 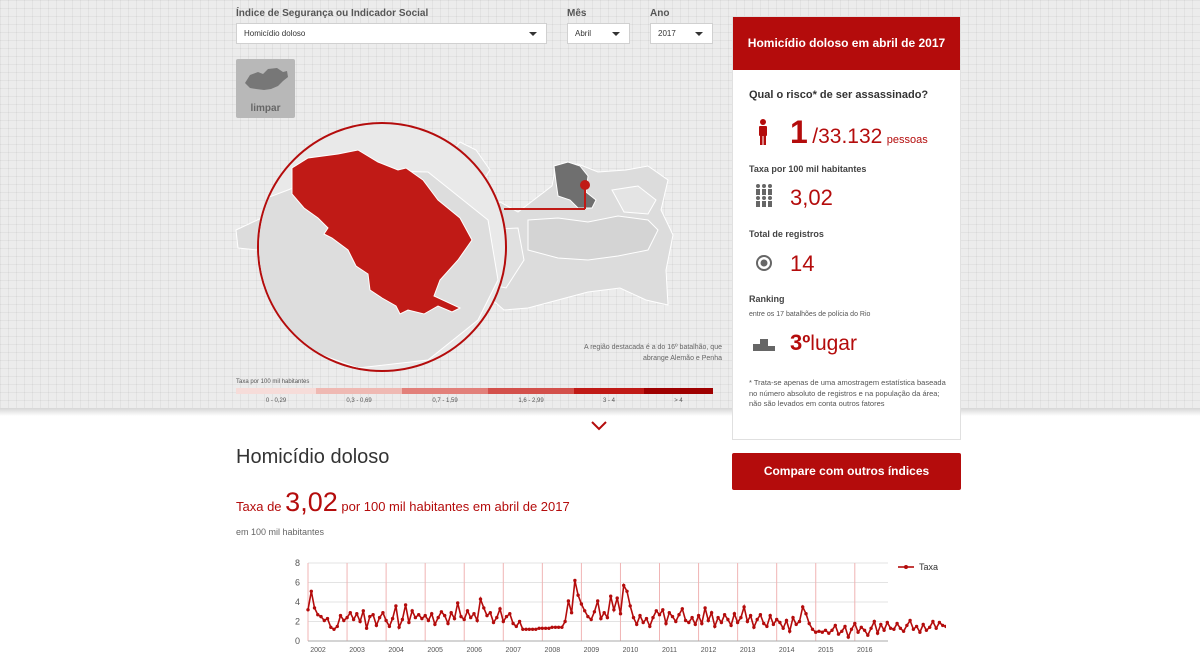 I want to click on limpar-label: limpar, so click(x=265, y=108).